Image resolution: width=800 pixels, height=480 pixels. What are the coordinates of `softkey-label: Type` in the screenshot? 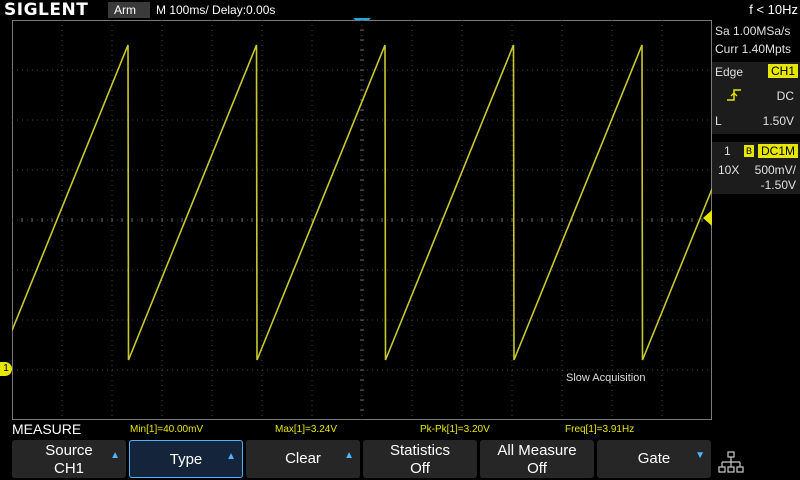 It's located at (186, 459).